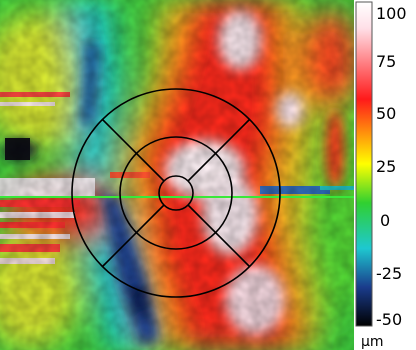 The image size is (416, 350). I want to click on colorbar-tick-label: 0, so click(385, 220).